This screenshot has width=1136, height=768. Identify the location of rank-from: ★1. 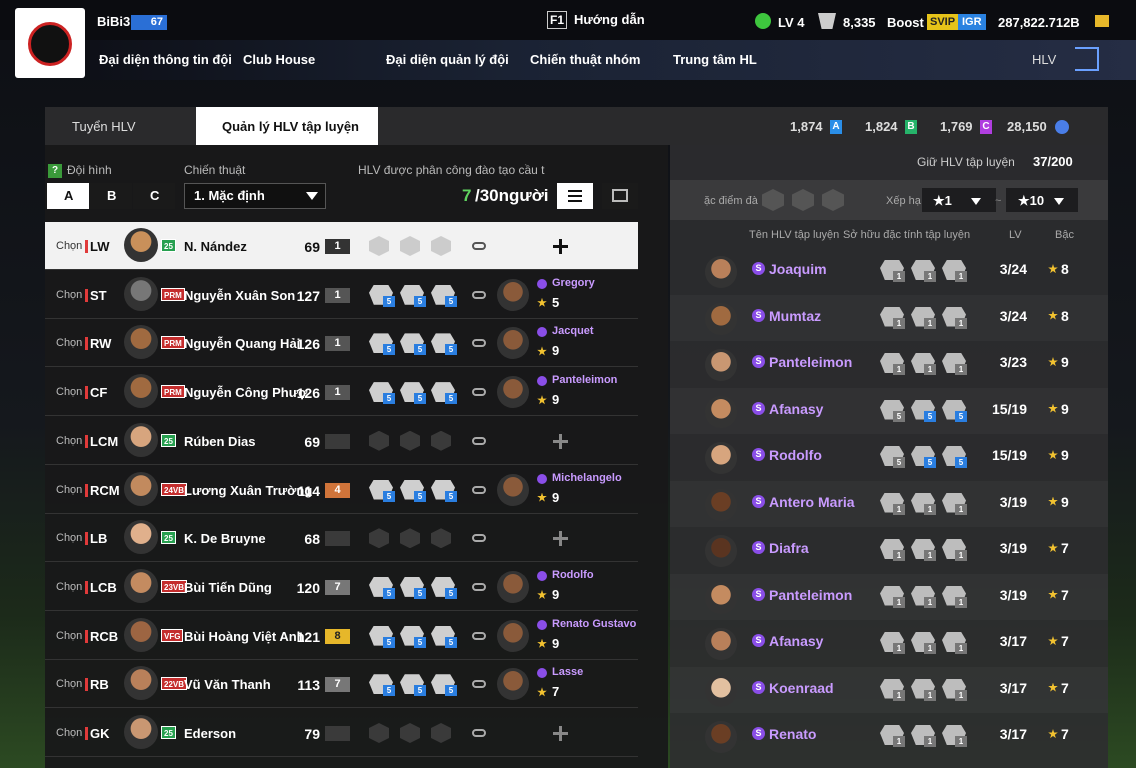
(942, 200).